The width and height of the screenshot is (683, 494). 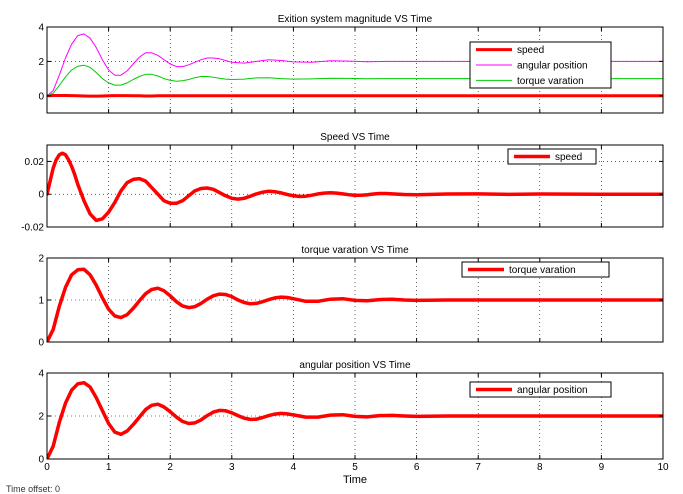 What do you see at coordinates (355, 137) in the screenshot?
I see `subplot-title: Speed VS Time` at bounding box center [355, 137].